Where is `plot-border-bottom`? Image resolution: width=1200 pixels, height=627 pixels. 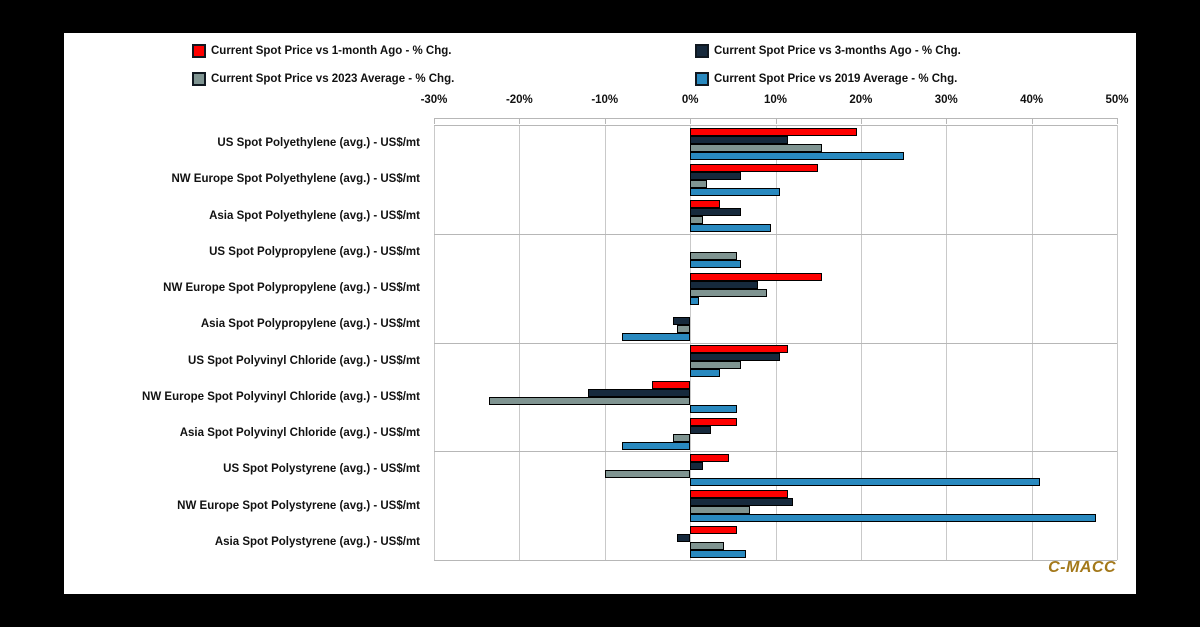 plot-border-bottom is located at coordinates (775, 560).